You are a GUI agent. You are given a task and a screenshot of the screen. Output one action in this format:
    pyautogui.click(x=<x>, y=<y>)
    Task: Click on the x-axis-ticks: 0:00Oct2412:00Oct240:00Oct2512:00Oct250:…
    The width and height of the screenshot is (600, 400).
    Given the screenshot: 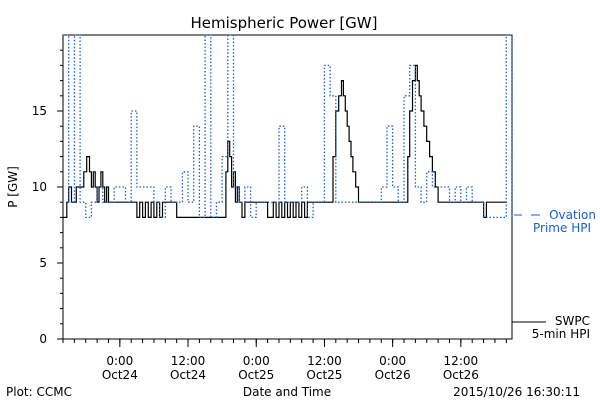 What is the action you would take?
    pyautogui.click(x=284, y=360)
    